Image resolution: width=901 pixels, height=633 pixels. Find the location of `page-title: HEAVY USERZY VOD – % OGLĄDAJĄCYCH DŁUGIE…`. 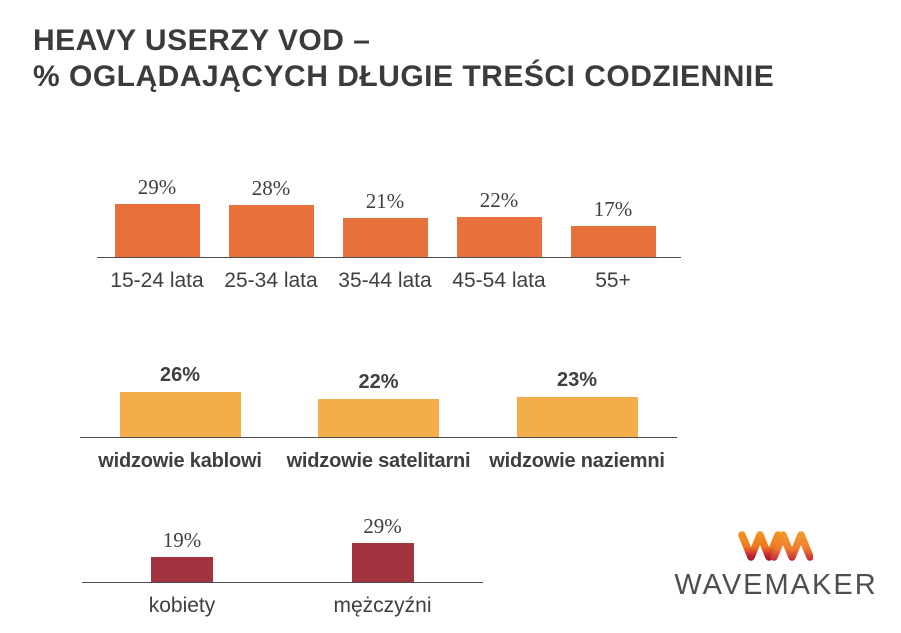

page-title: HEAVY USERZY VOD – % OGLĄDAJĄCYCH DŁUGIE… is located at coordinates (403, 59).